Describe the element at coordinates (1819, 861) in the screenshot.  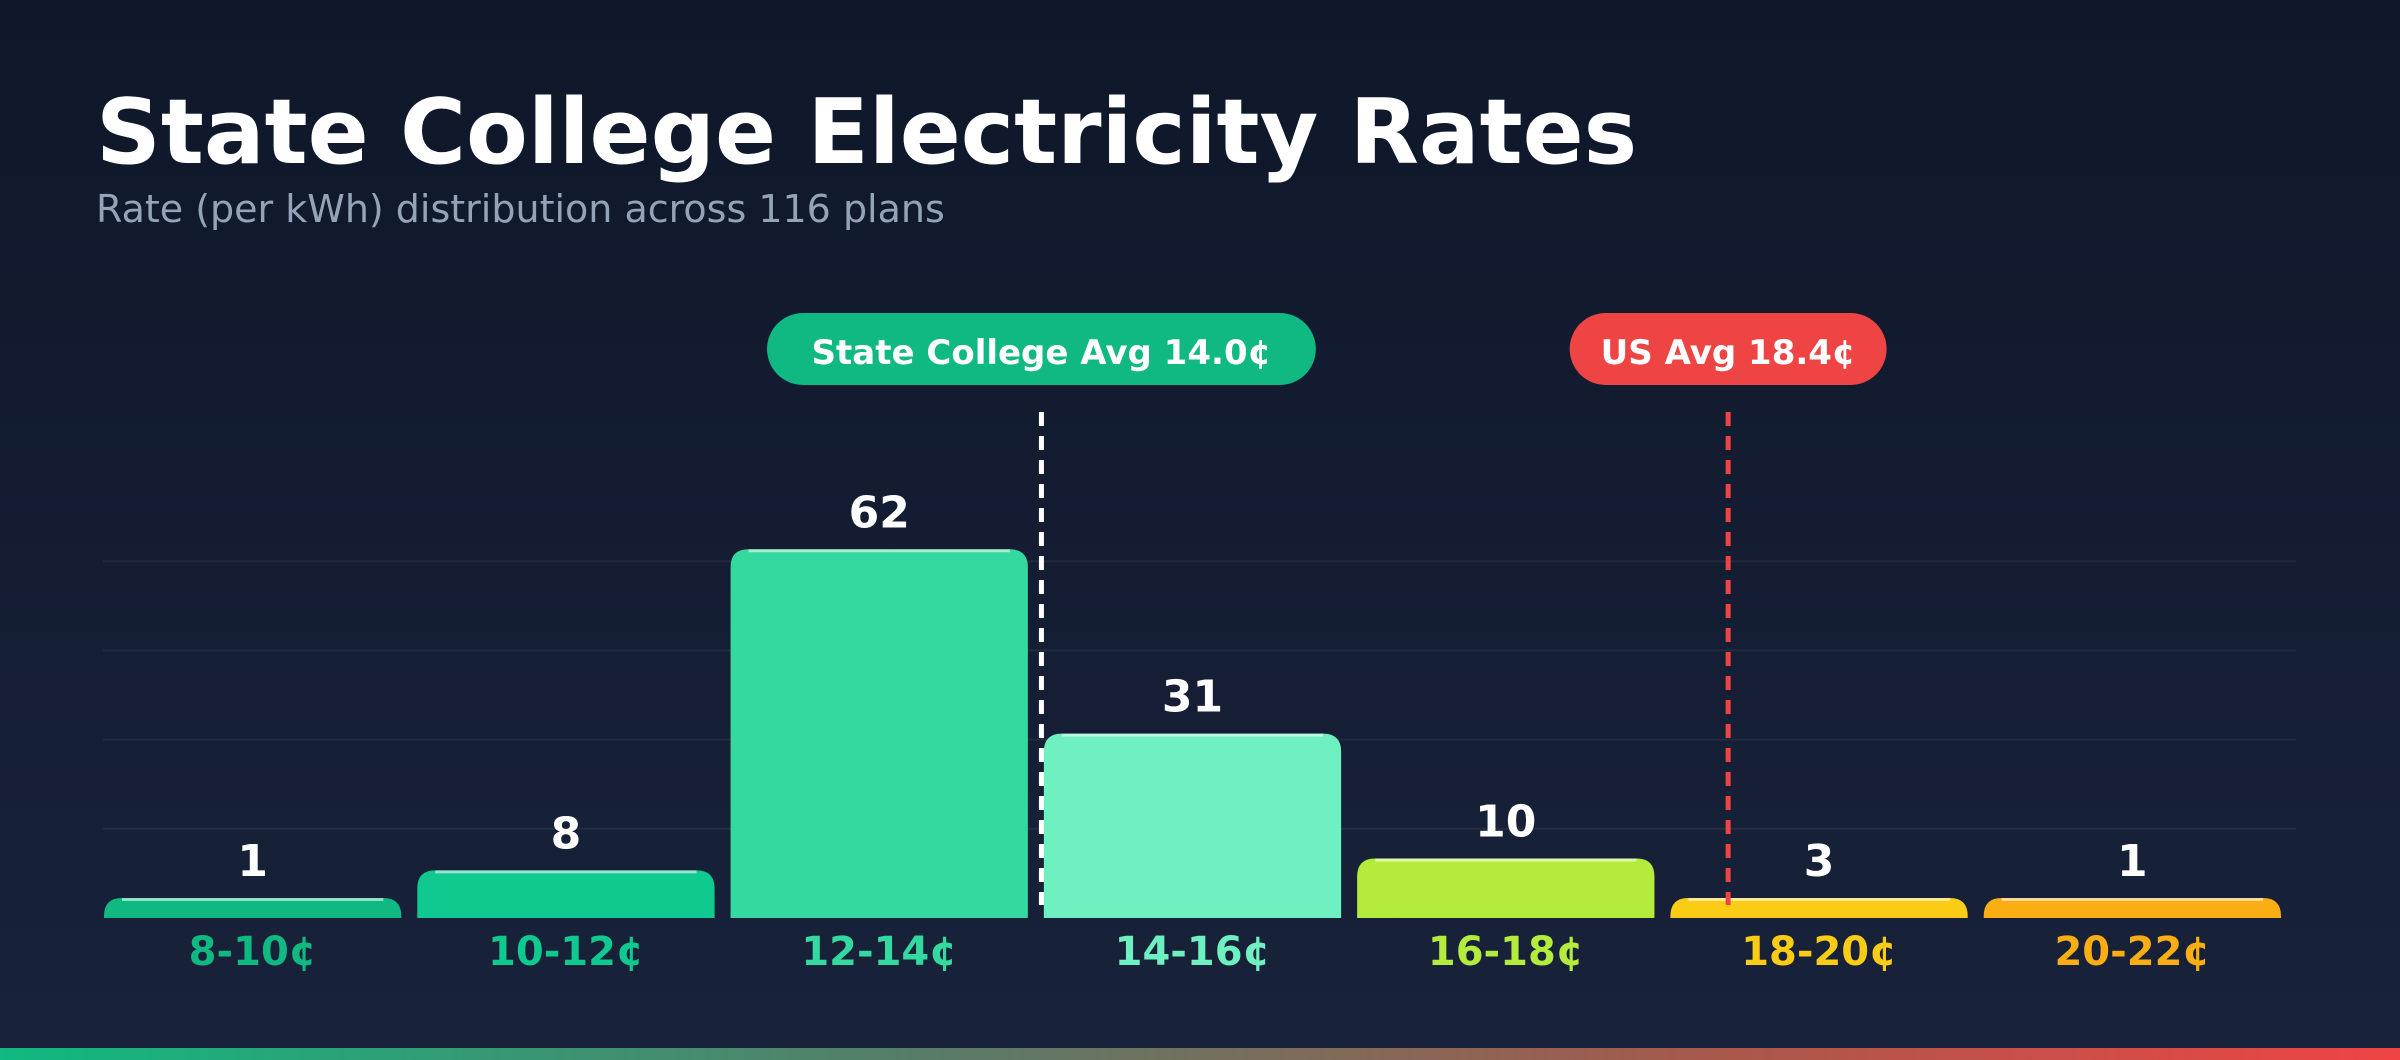
I see `bar-value-label: 3` at that location.